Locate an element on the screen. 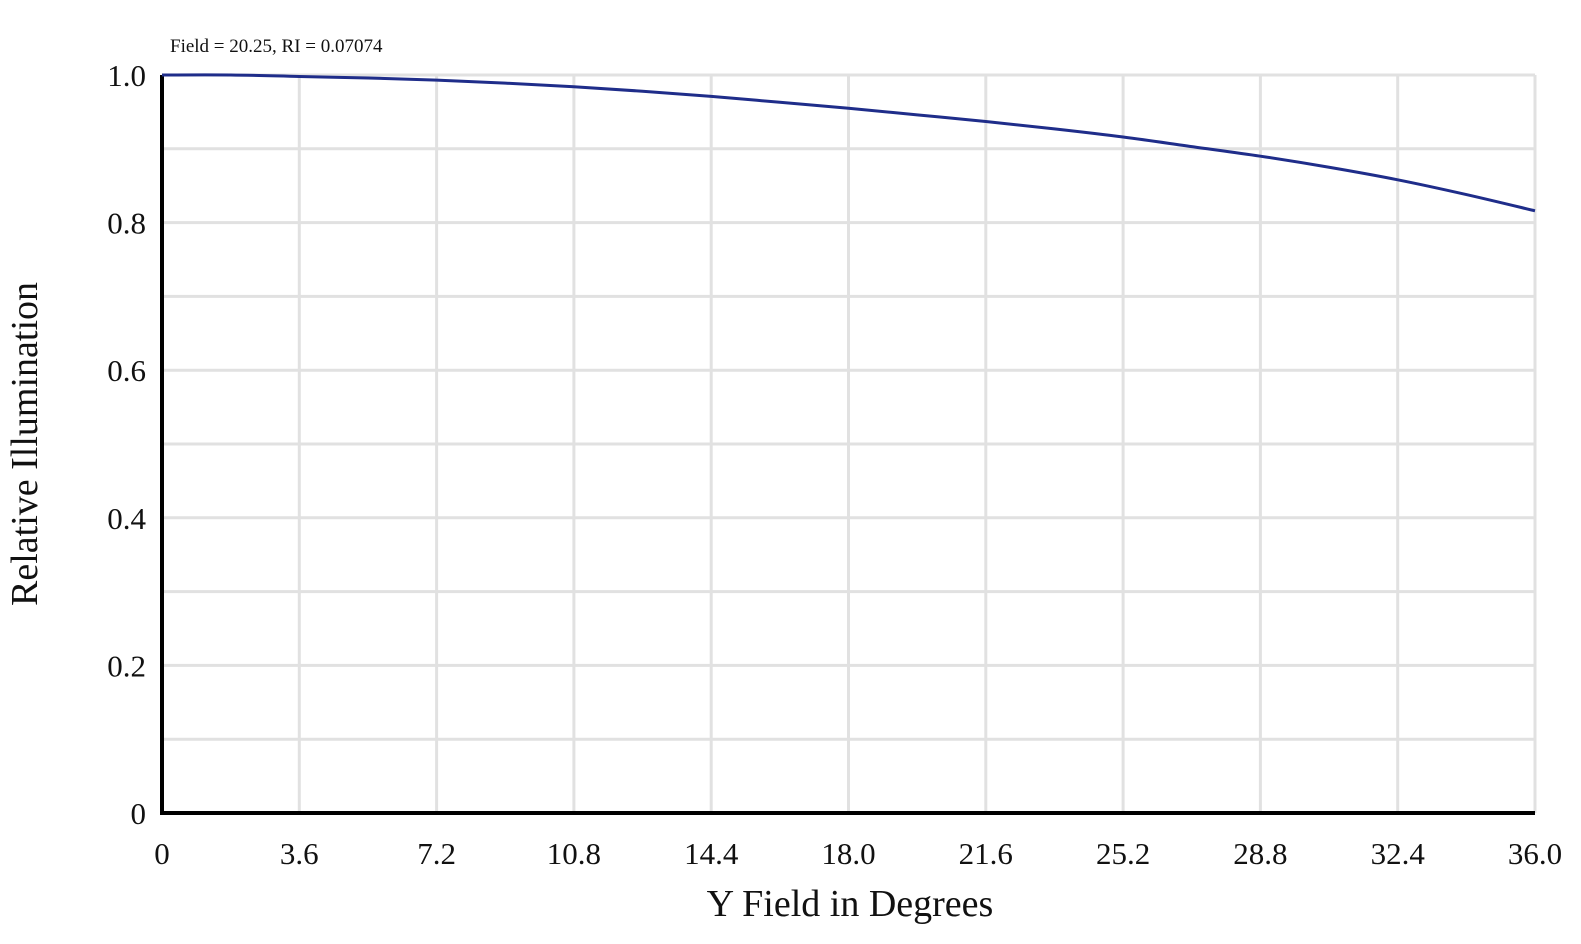  x-tick-label: 32.4 is located at coordinates (1398, 853).